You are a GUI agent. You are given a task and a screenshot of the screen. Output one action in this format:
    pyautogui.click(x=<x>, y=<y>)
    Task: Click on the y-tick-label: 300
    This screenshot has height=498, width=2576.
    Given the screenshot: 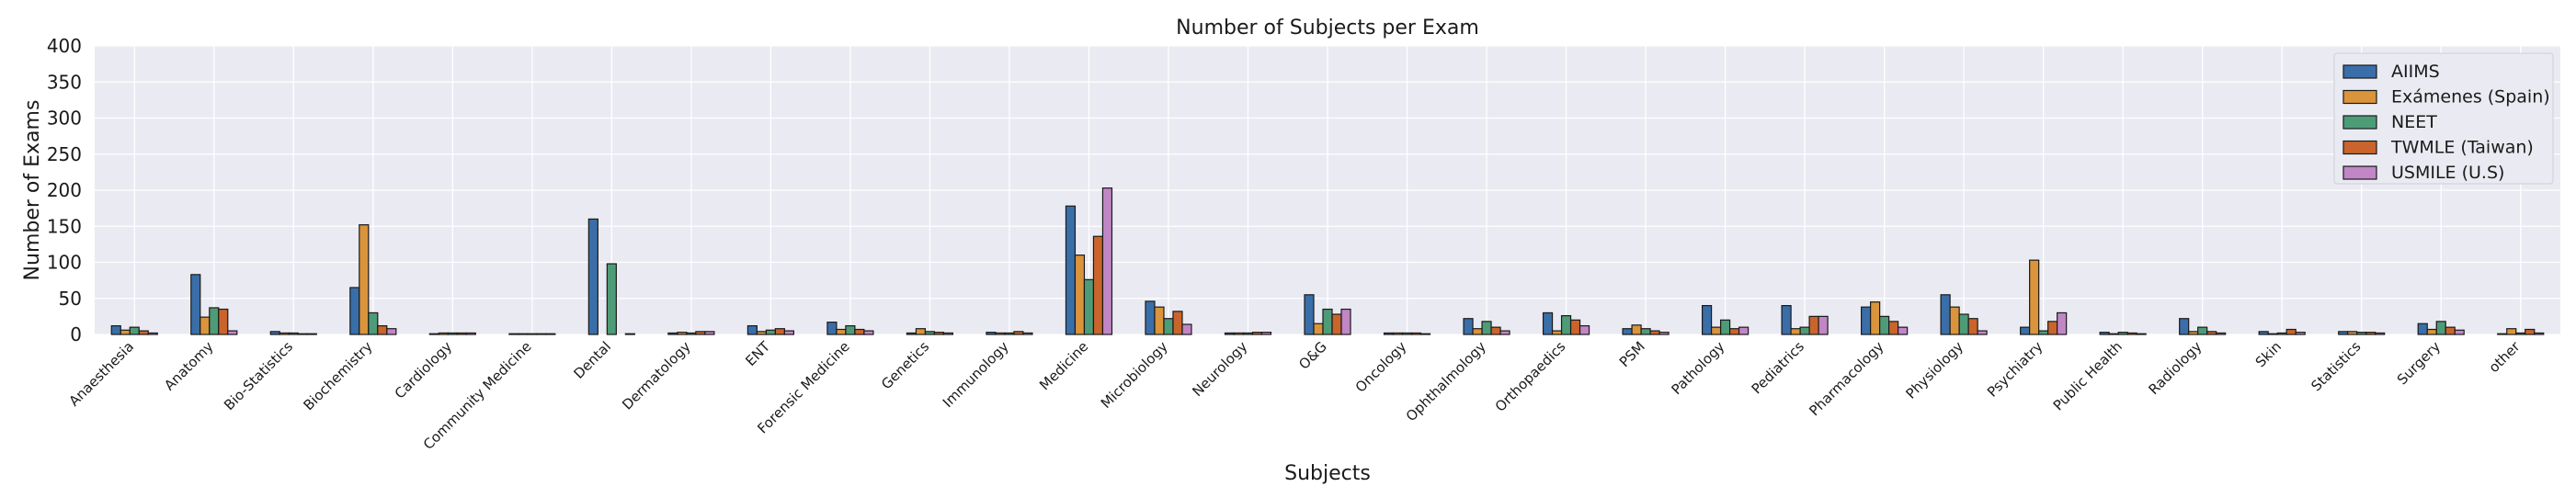 What is the action you would take?
    pyautogui.click(x=64, y=119)
    